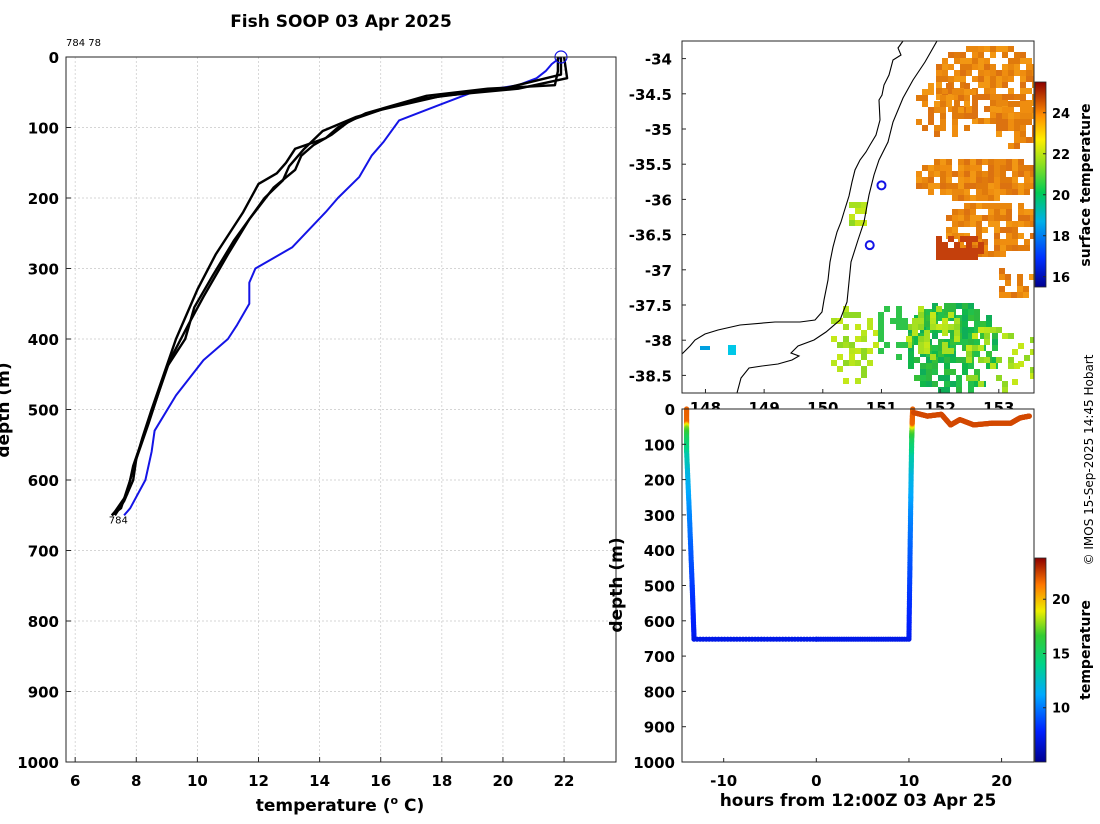  I want to click on bottom-annotation: 784, so click(118, 520).